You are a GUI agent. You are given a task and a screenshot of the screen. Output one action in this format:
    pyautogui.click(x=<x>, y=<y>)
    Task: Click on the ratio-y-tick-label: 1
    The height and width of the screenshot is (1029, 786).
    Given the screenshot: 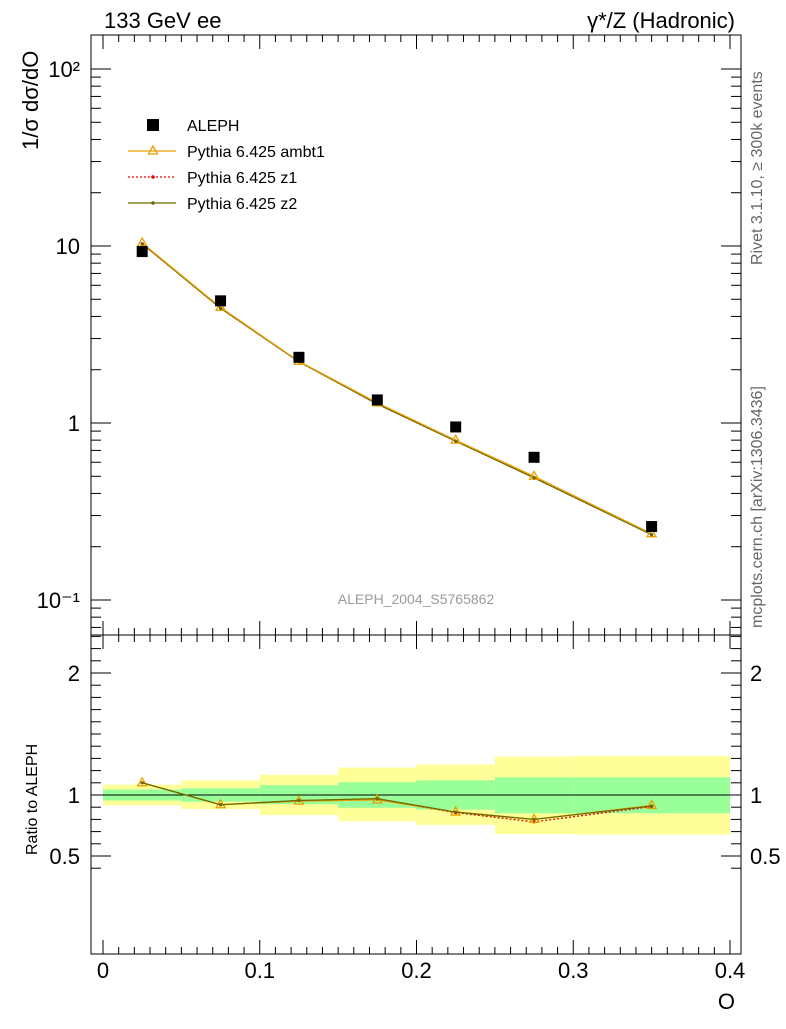 What is the action you would take?
    pyautogui.click(x=74, y=795)
    